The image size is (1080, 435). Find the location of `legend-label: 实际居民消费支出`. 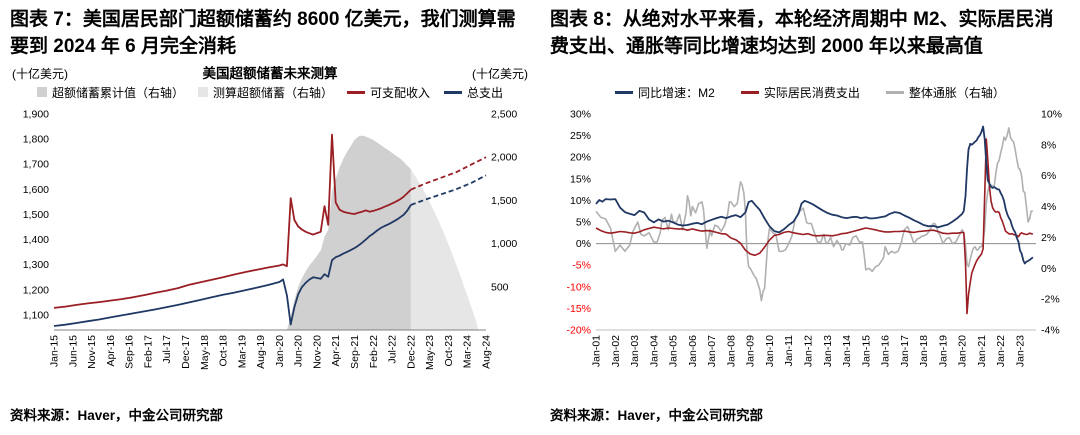

legend-label: 实际居民消费支出 is located at coordinates (811, 92).